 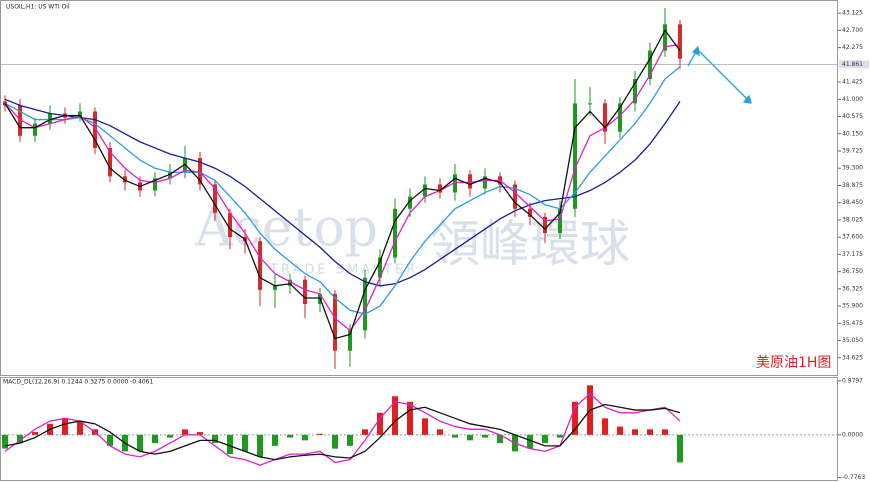 What do you see at coordinates (854, 64) in the screenshot?
I see `price-box` at bounding box center [854, 64].